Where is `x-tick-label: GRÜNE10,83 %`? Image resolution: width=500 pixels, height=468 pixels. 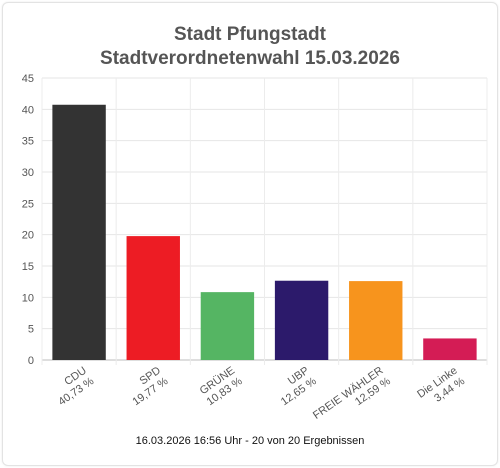
x-tick-label: GRÜNE10,83 % is located at coordinates (221, 387).